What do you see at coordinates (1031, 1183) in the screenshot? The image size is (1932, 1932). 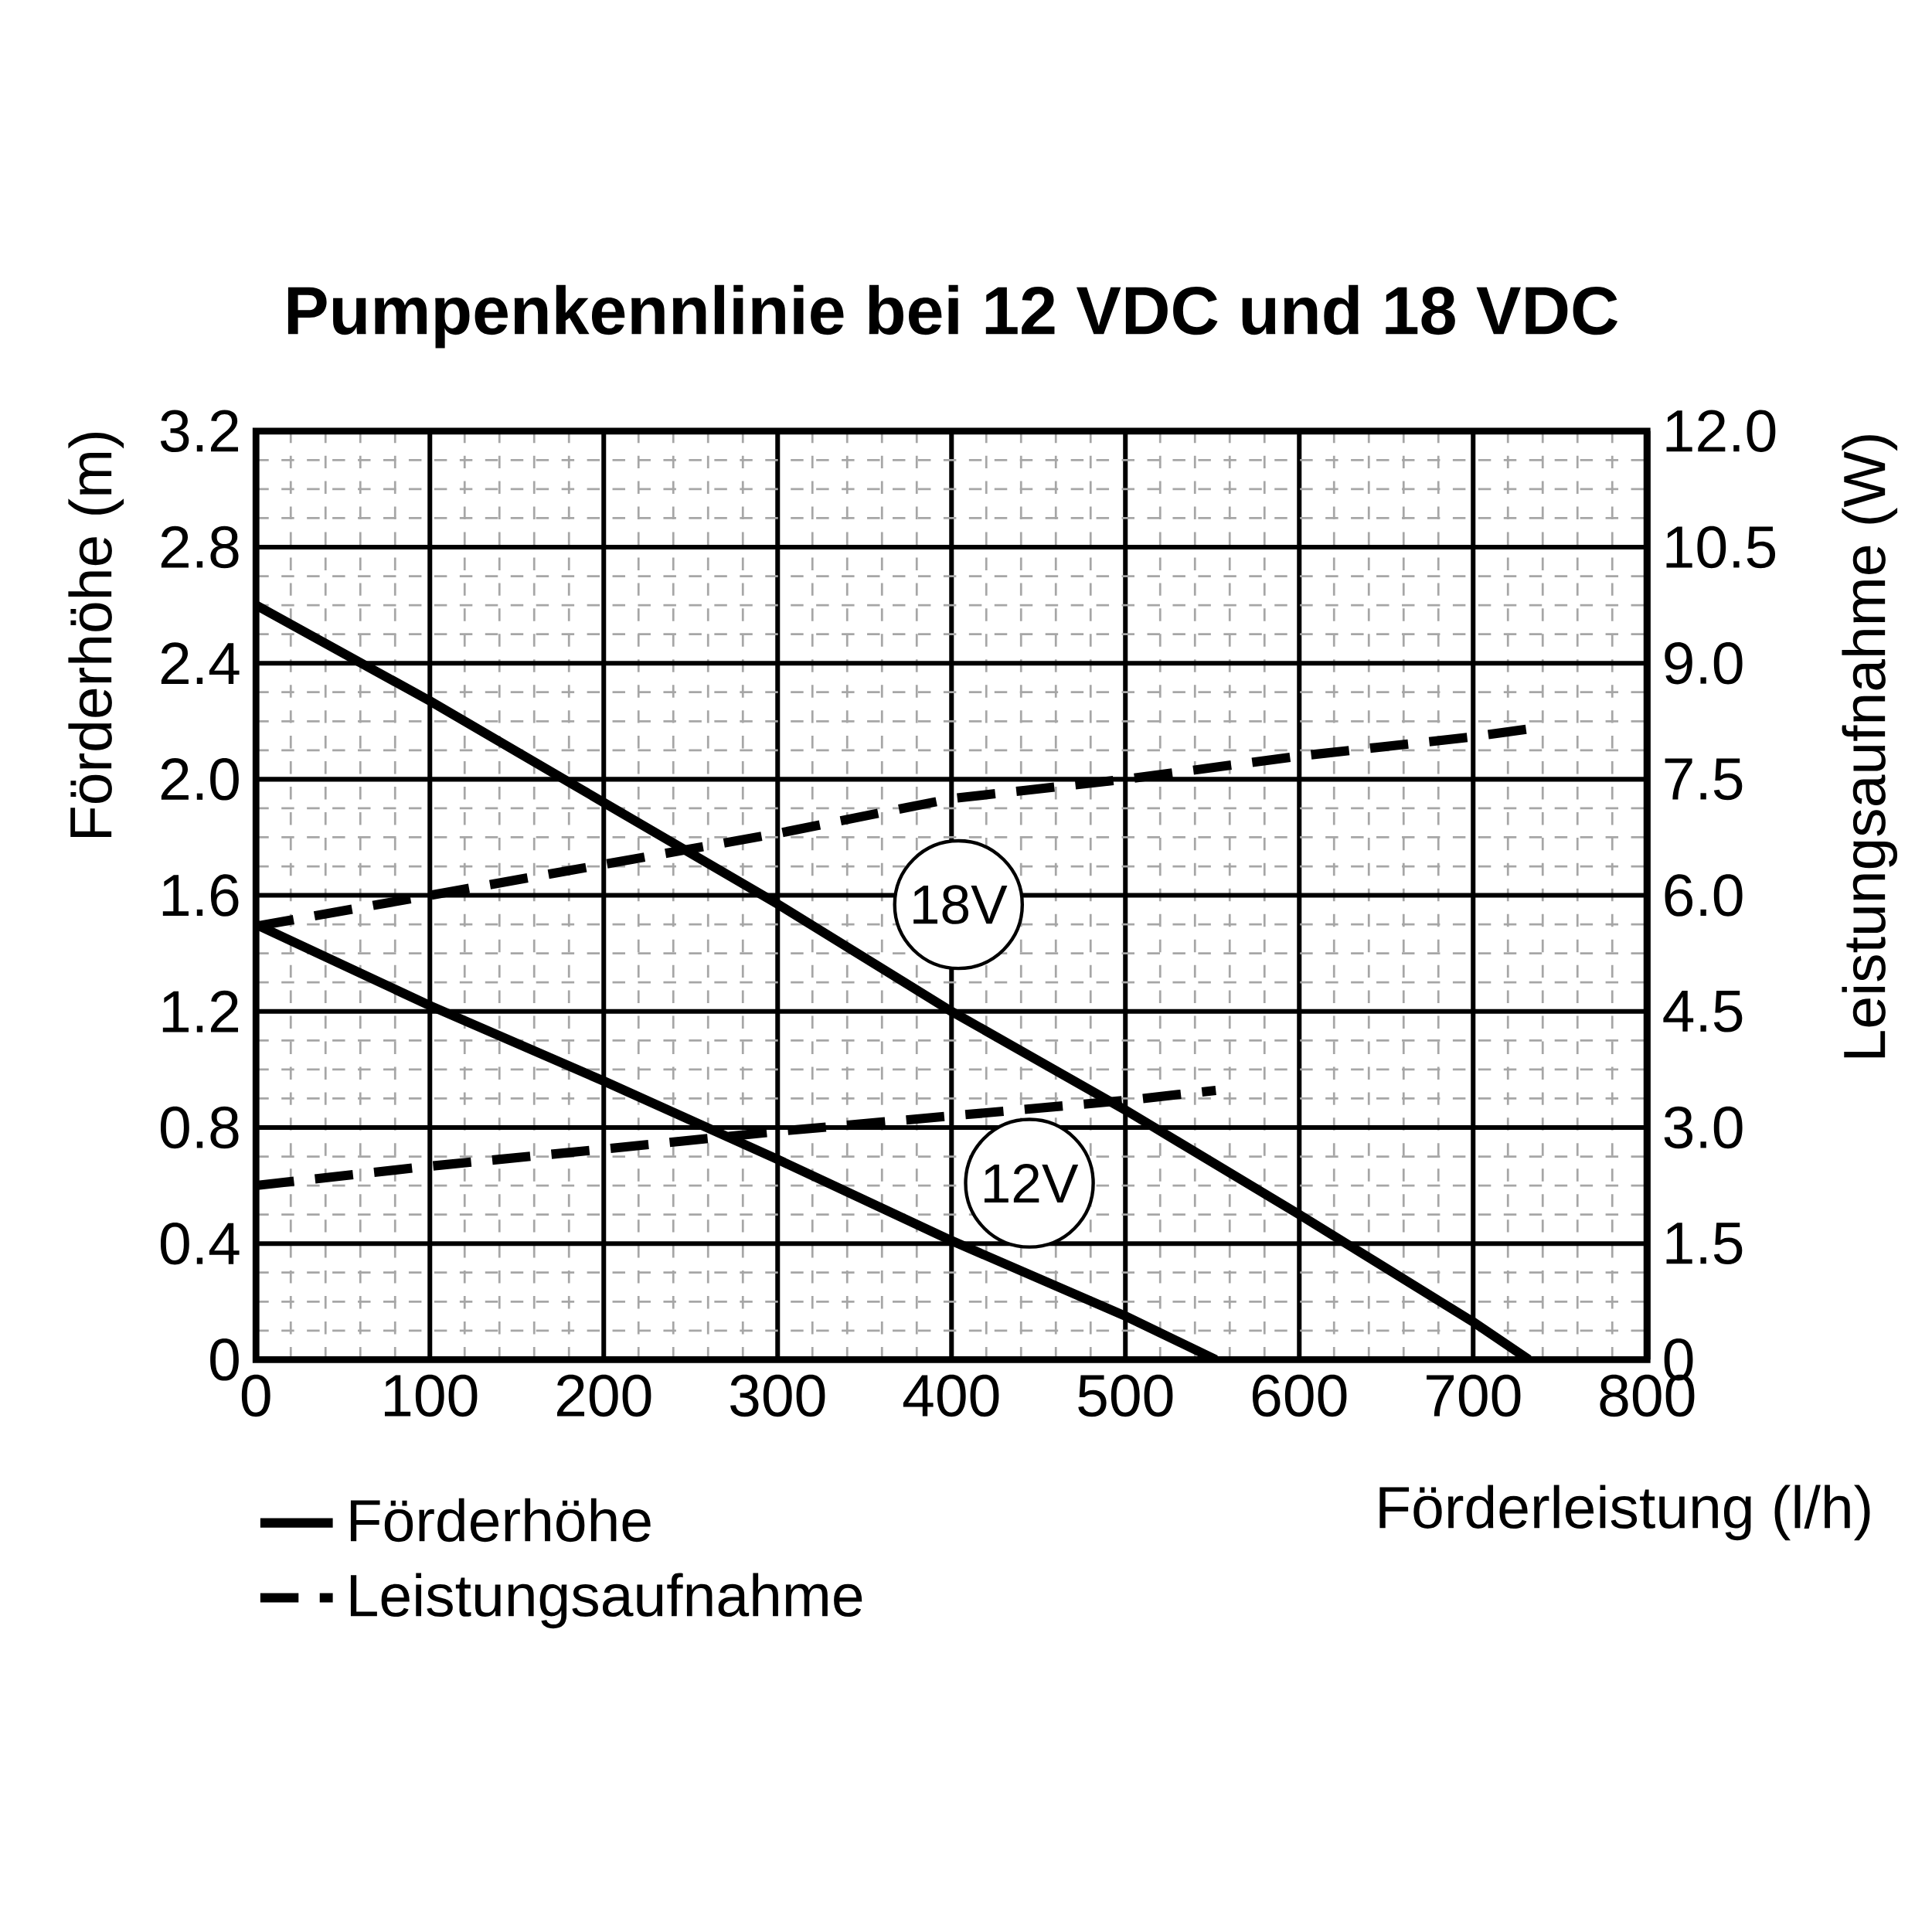 I see `annotation: 12V` at bounding box center [1031, 1183].